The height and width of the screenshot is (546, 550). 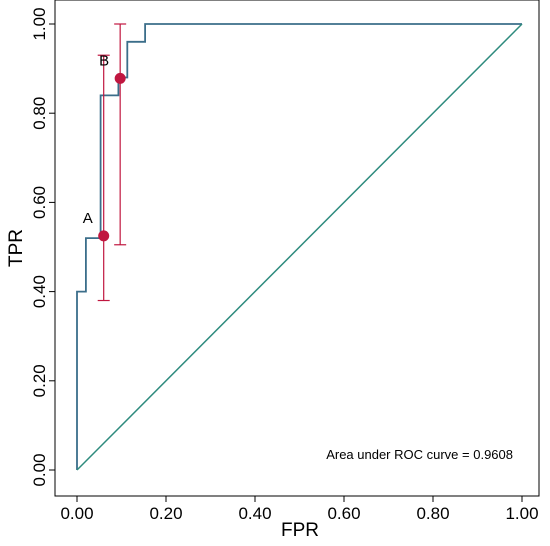 I want to click on y-tick-label: 0.80, so click(x=39, y=113).